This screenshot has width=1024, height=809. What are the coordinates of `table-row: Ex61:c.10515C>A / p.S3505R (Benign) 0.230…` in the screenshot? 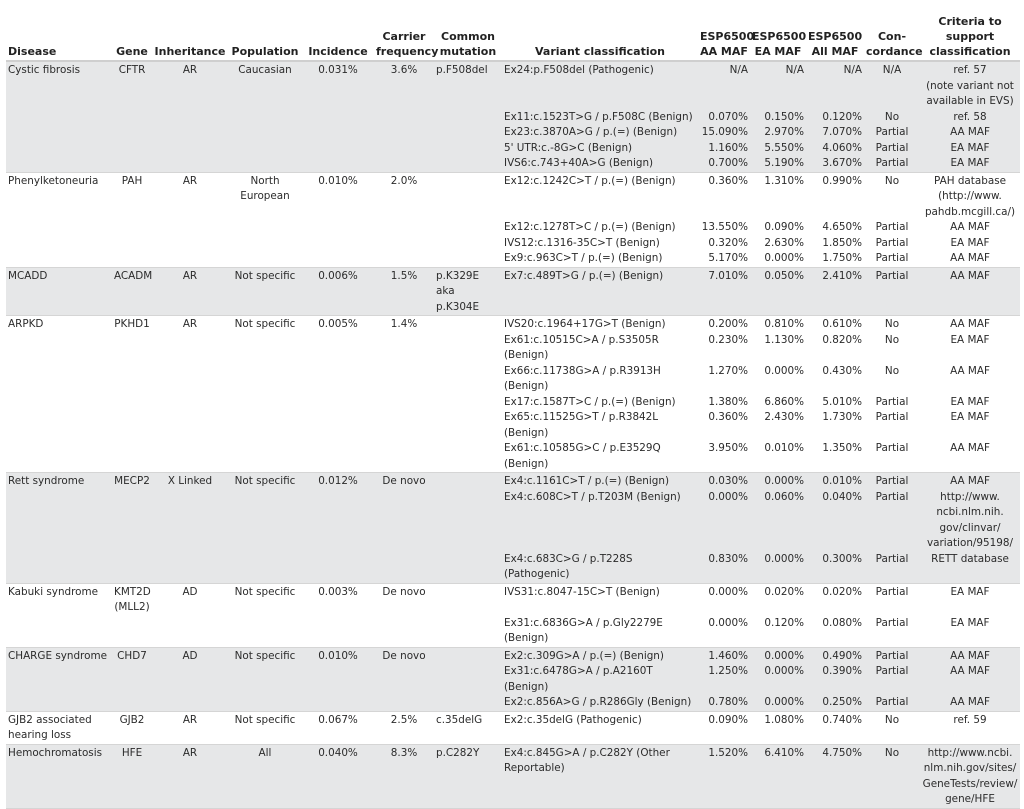 It's located at (513, 348).